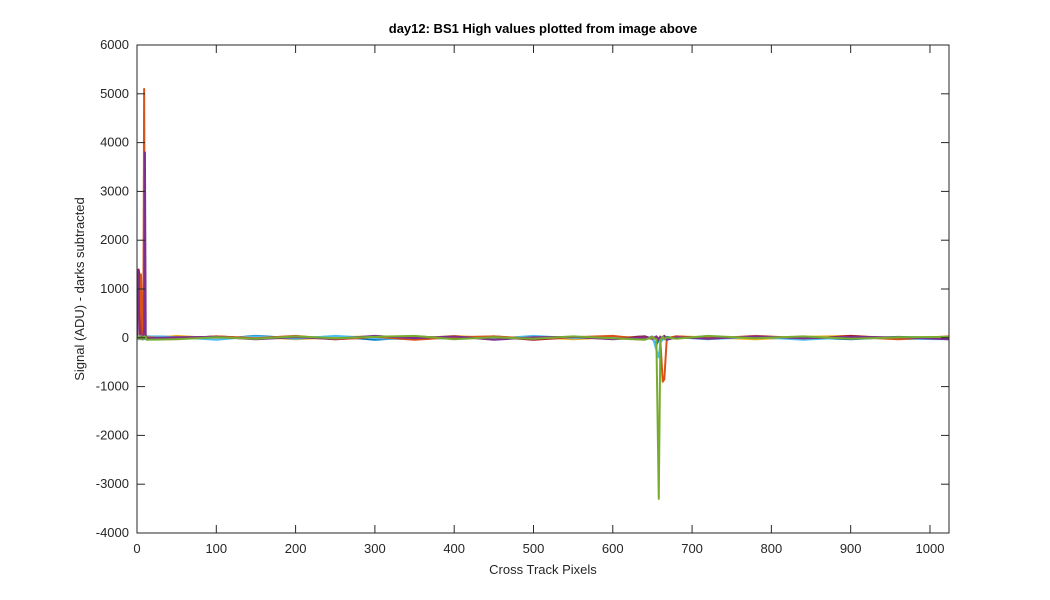  I want to click on x-tick-label: 700, so click(692, 548).